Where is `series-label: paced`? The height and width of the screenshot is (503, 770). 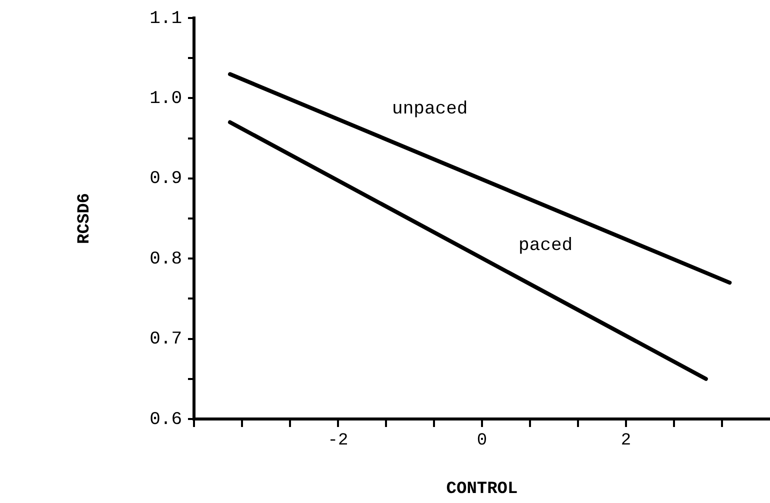 series-label: paced is located at coordinates (545, 246).